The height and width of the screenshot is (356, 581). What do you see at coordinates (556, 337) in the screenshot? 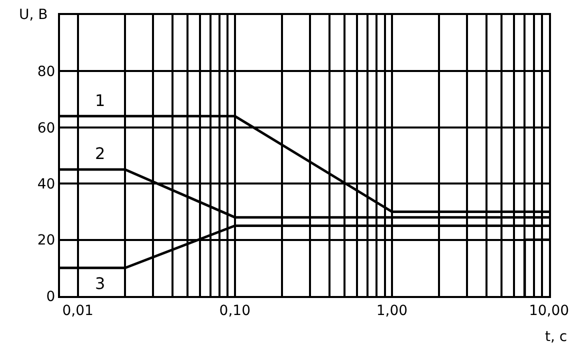
I see `x-axis-title: t, c` at bounding box center [556, 337].